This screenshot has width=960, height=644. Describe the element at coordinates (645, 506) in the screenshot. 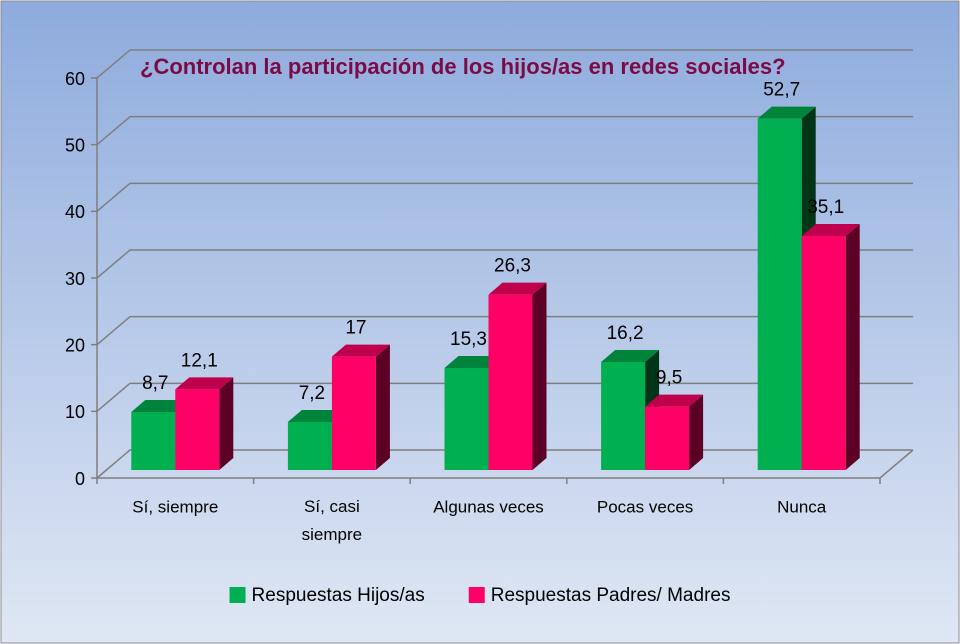

I see `x-tick-label: Pocas veces` at that location.